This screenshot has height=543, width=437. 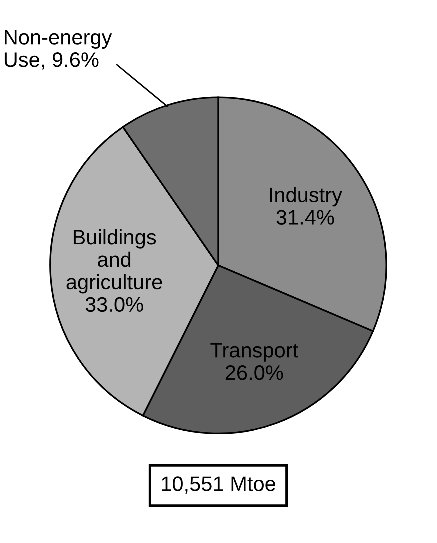 I want to click on text: 10,551 Mtoe, so click(x=219, y=485).